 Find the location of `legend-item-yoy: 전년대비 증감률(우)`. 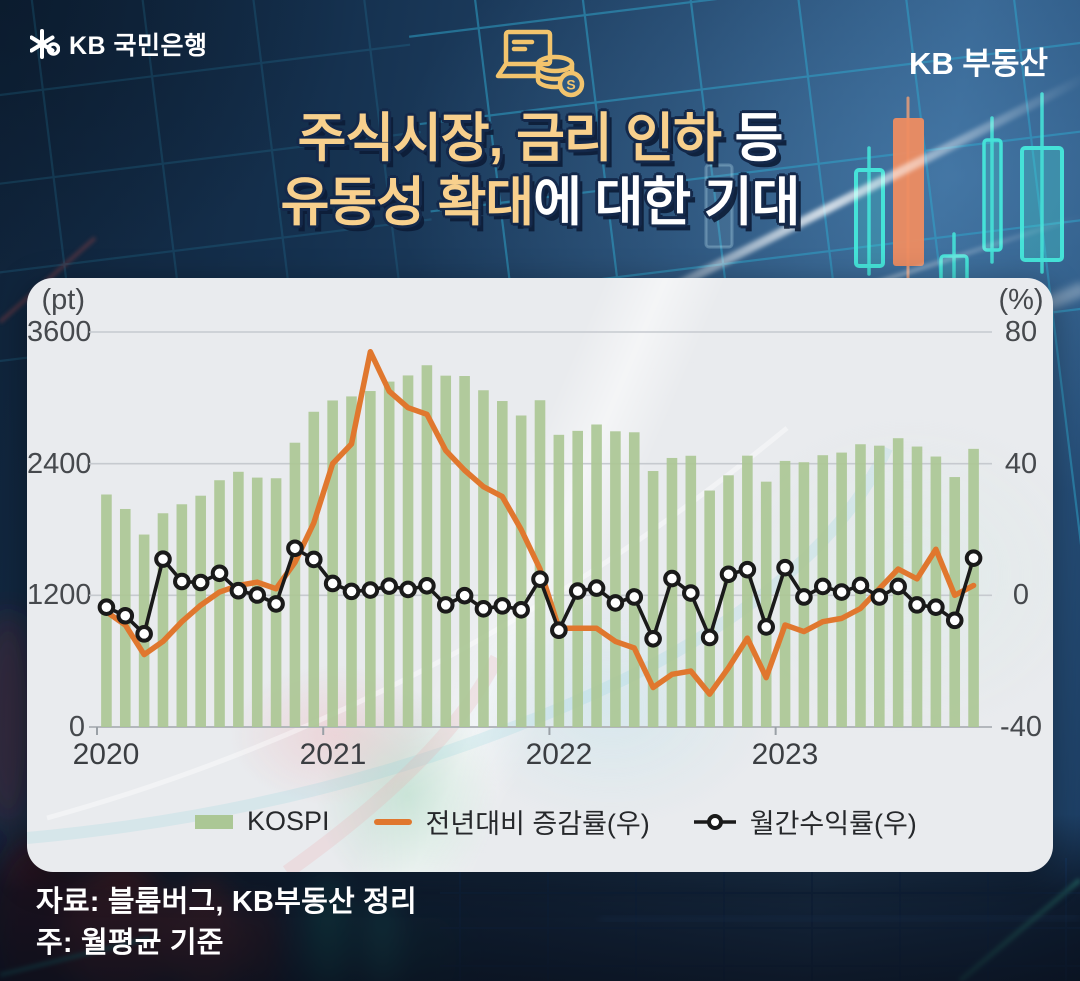

legend-item-yoy: 전년대비 증감률(우) is located at coordinates (511, 821).